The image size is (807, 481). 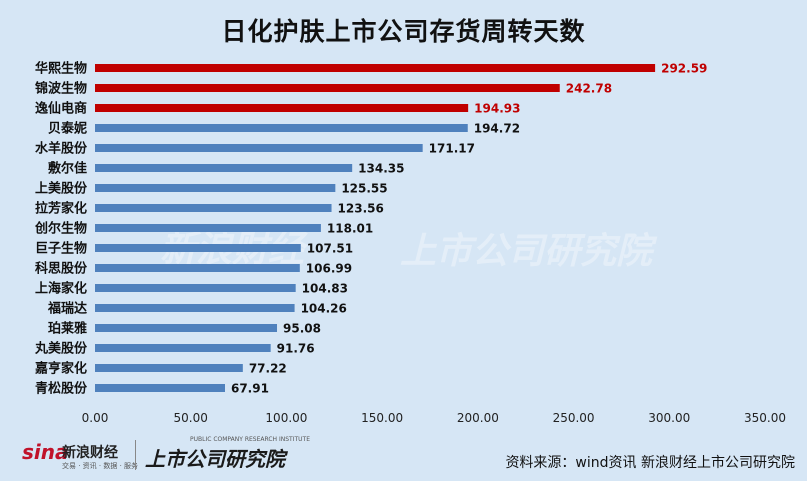 I want to click on x-tick-label: 0.00, so click(x=95, y=418).